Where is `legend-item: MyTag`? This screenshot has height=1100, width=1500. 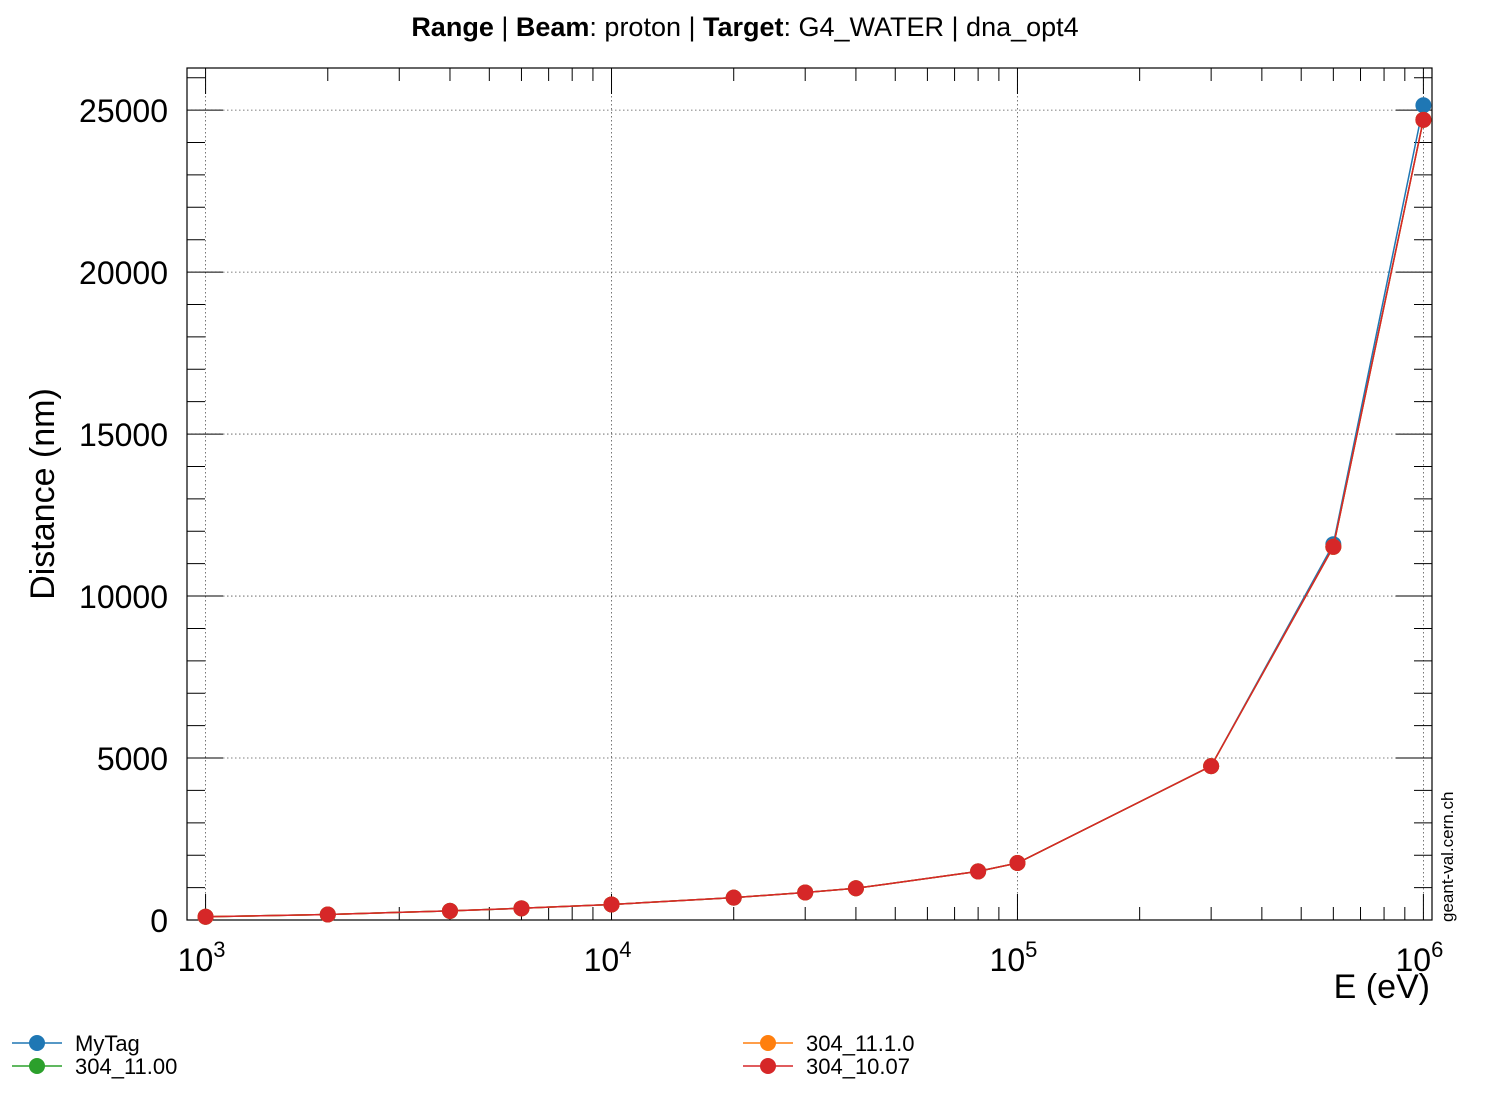
legend-item: MyTag is located at coordinates (76, 1043).